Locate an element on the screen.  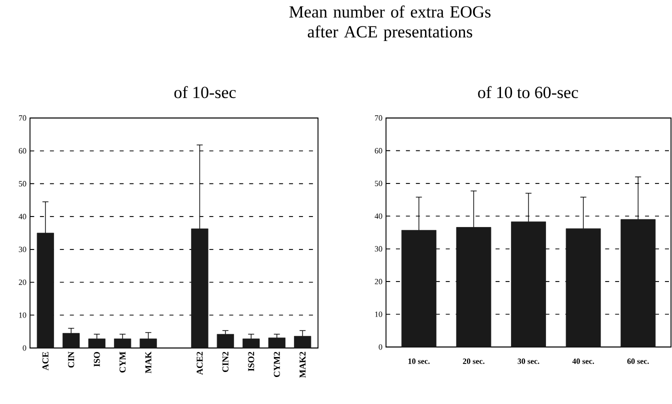
chart-subtitle: of 10 to 60-sec is located at coordinates (528, 92).